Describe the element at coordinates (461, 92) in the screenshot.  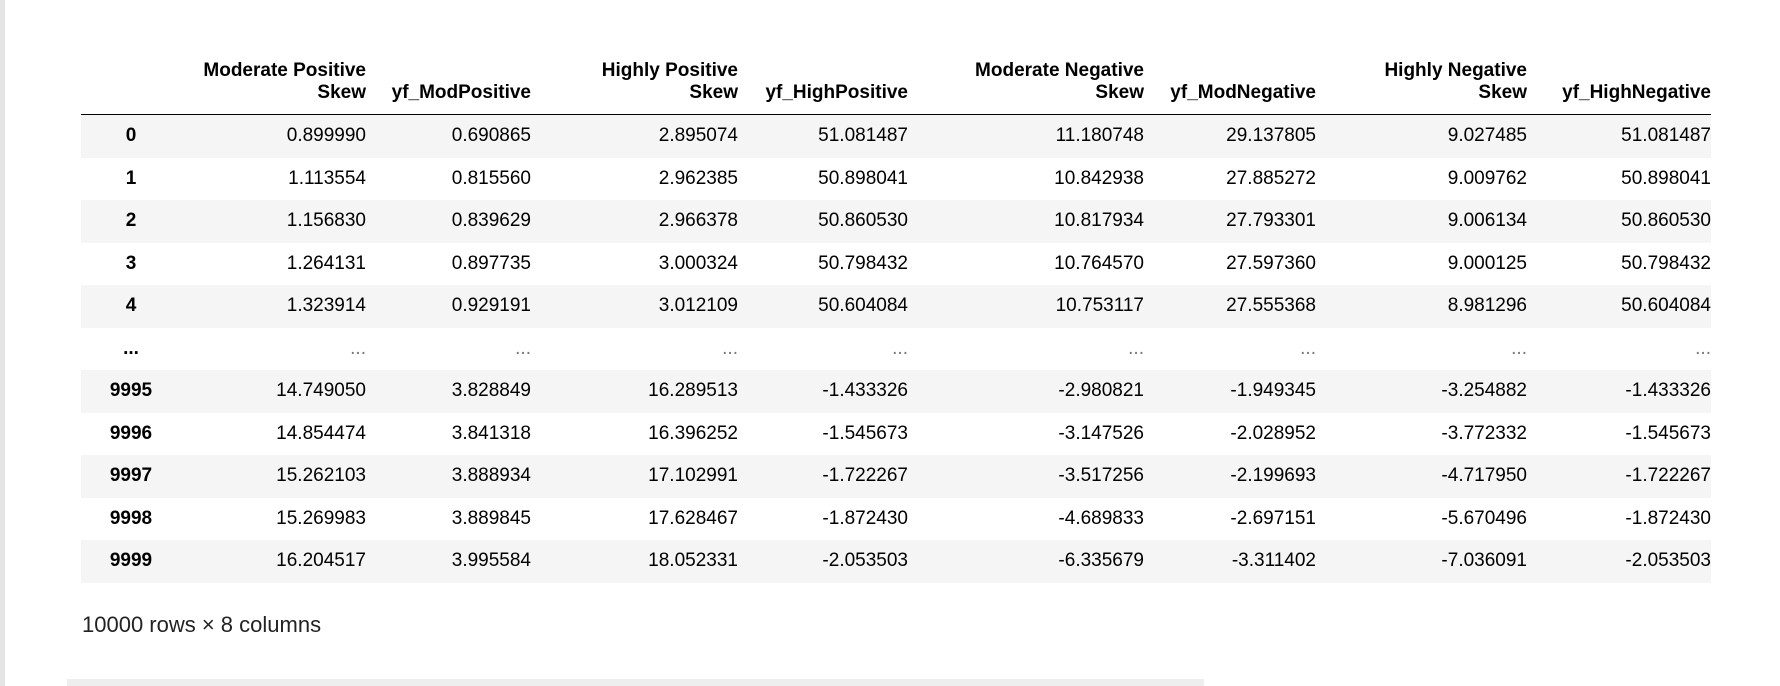
I see `column-header-line2: yf_ModPositive` at that location.